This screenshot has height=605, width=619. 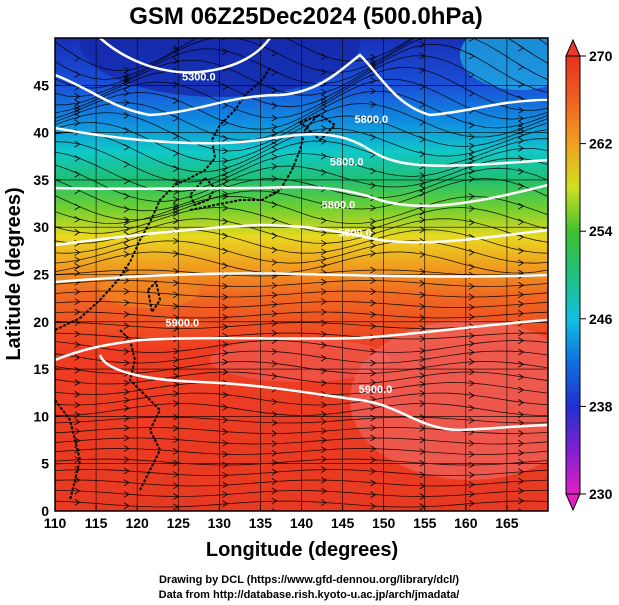 What do you see at coordinates (601, 144) in the screenshot?
I see `colorbar-tick-label: 262` at bounding box center [601, 144].